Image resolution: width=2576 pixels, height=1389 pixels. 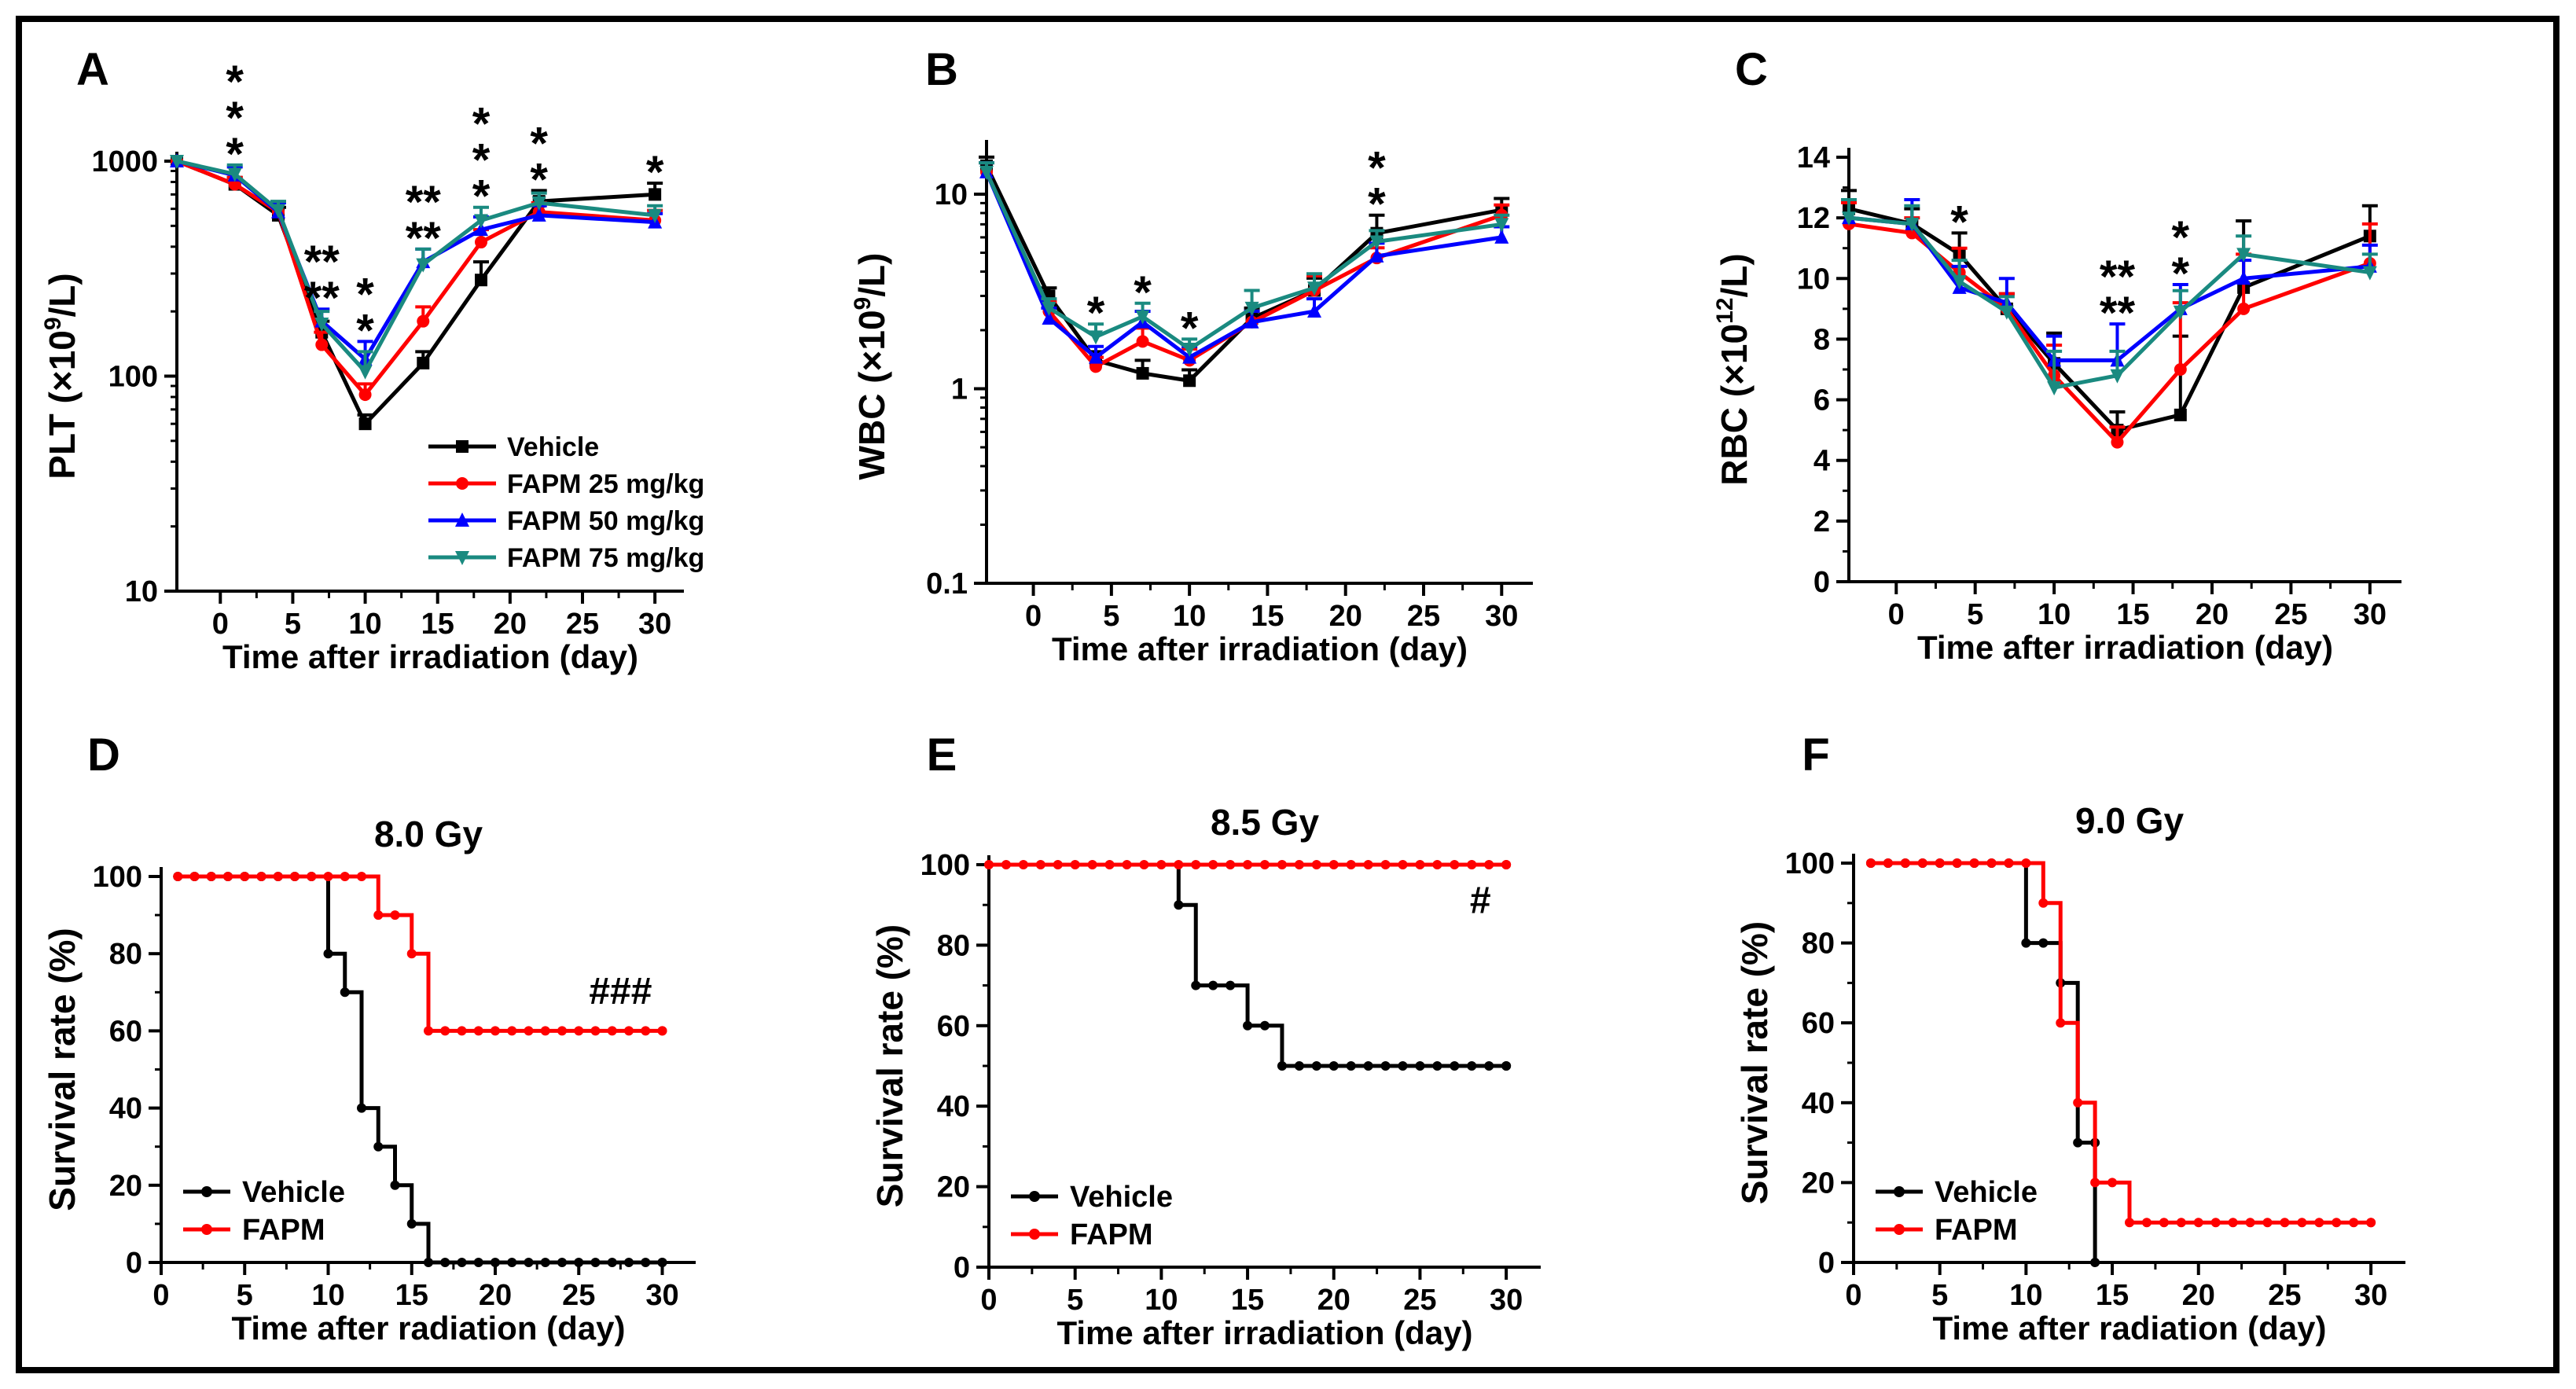 I want to click on series-vehicle, so click(x=1343, y=968).